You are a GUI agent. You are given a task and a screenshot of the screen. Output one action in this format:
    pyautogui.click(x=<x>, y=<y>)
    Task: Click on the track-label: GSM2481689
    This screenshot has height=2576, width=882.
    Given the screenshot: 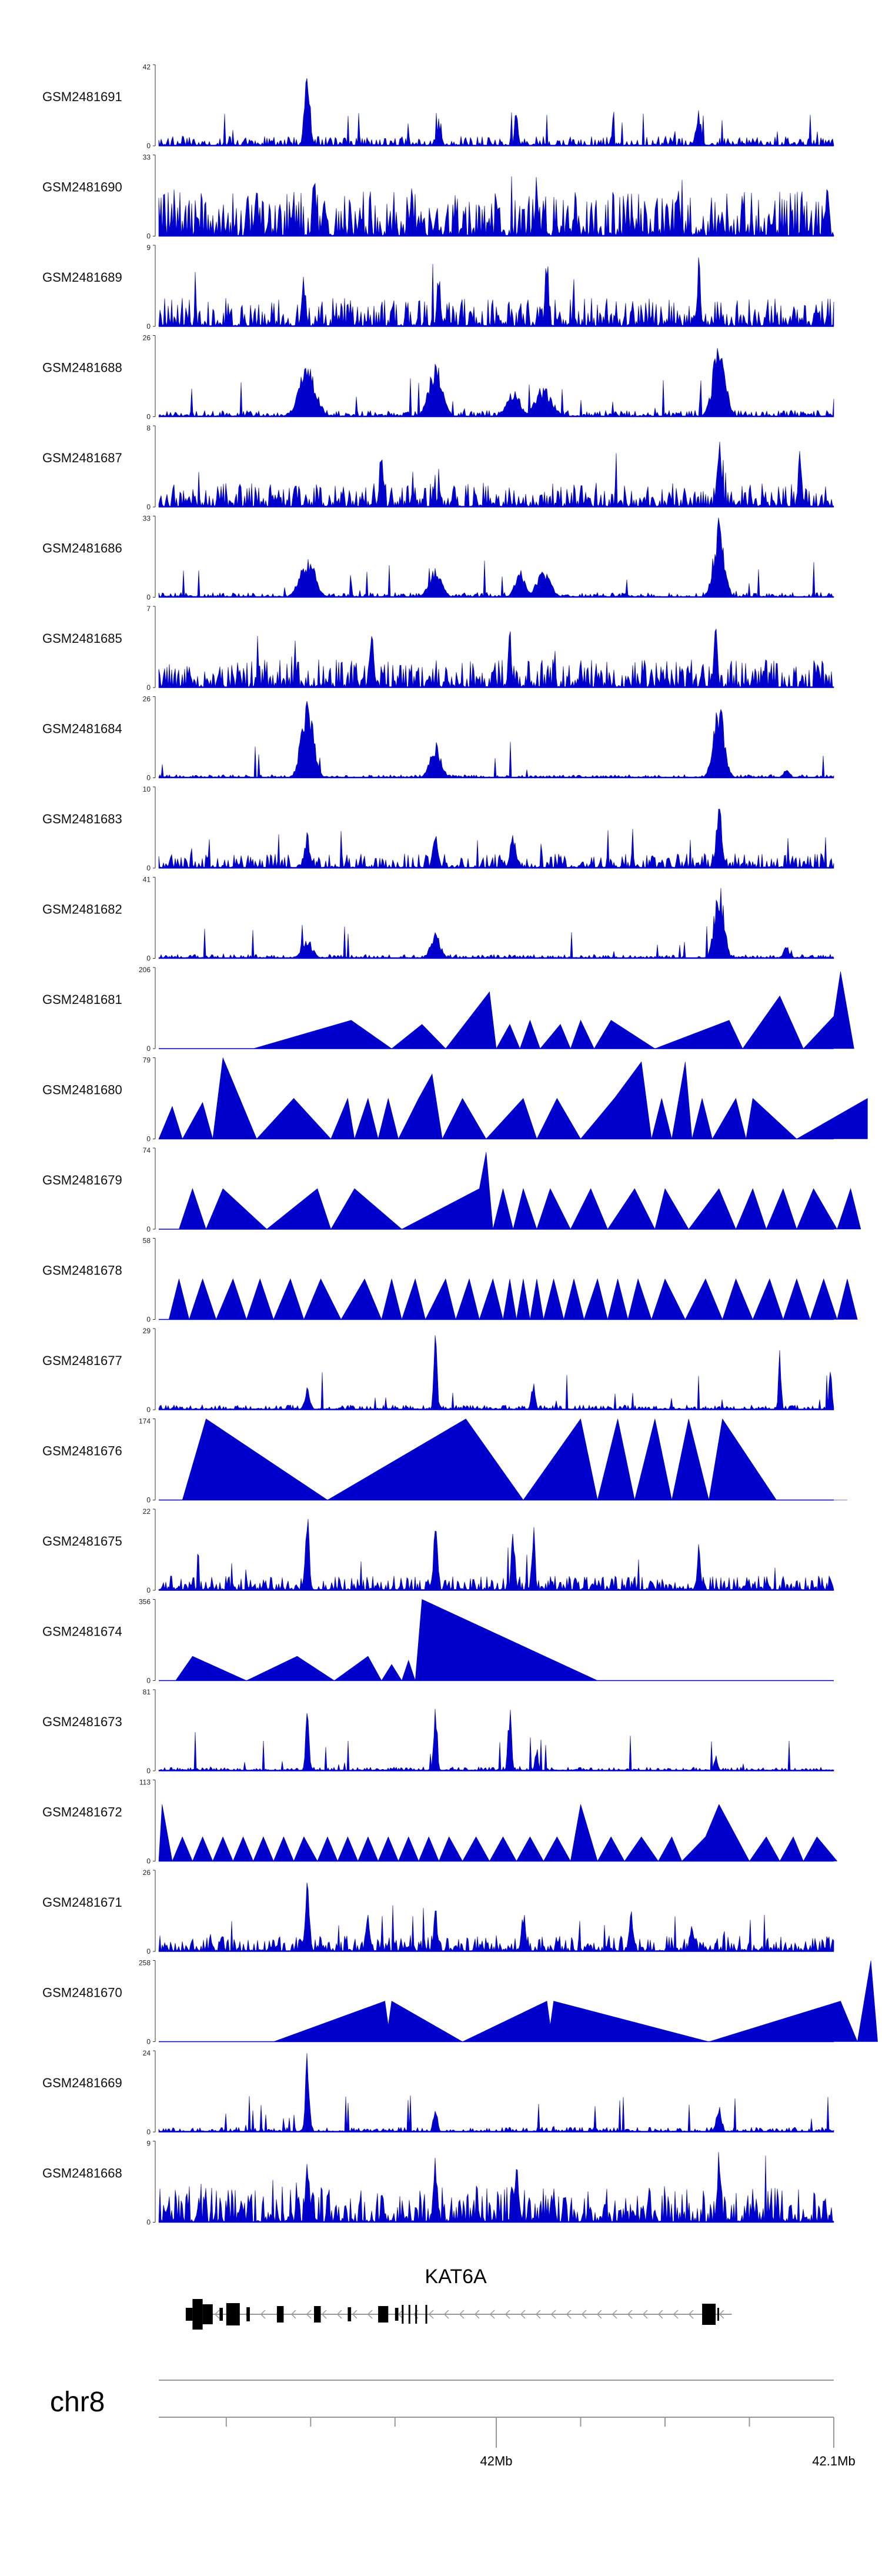 What is the action you would take?
    pyautogui.click(x=82, y=277)
    